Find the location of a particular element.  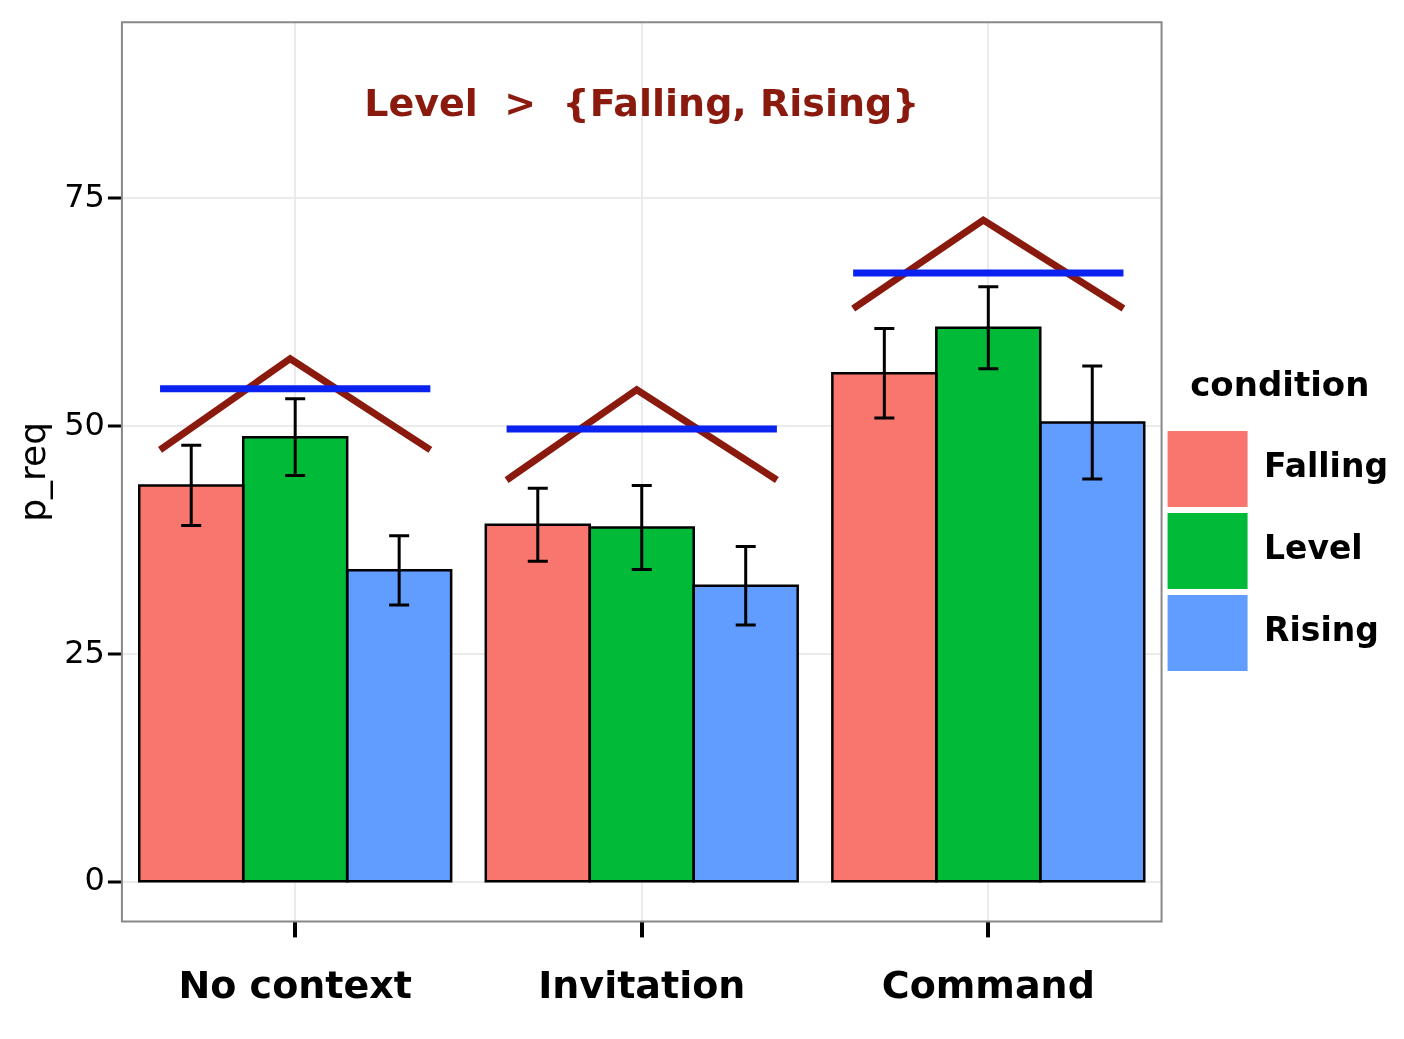

y-tick-label: 50 is located at coordinates (84, 423).